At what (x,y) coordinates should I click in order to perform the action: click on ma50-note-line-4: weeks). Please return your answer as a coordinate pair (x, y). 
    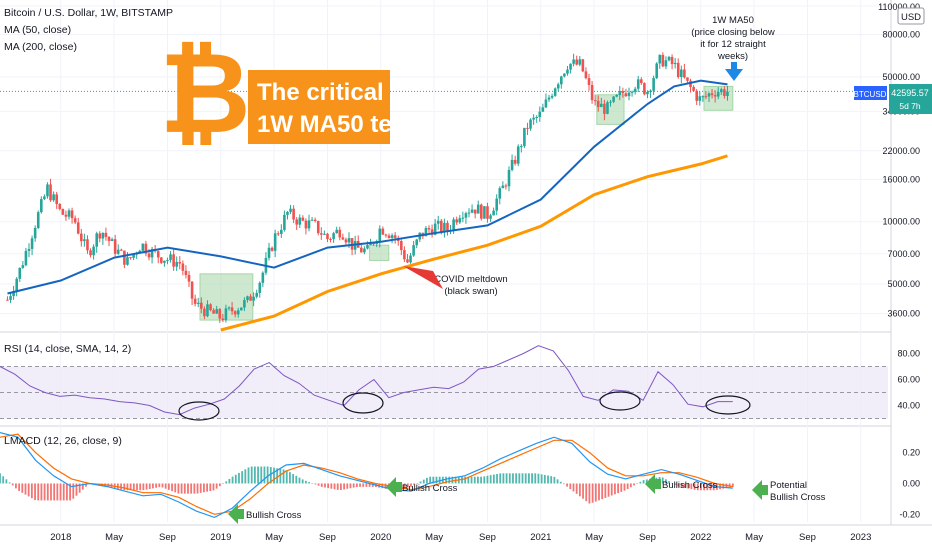
    Looking at the image, I should click on (732, 56).